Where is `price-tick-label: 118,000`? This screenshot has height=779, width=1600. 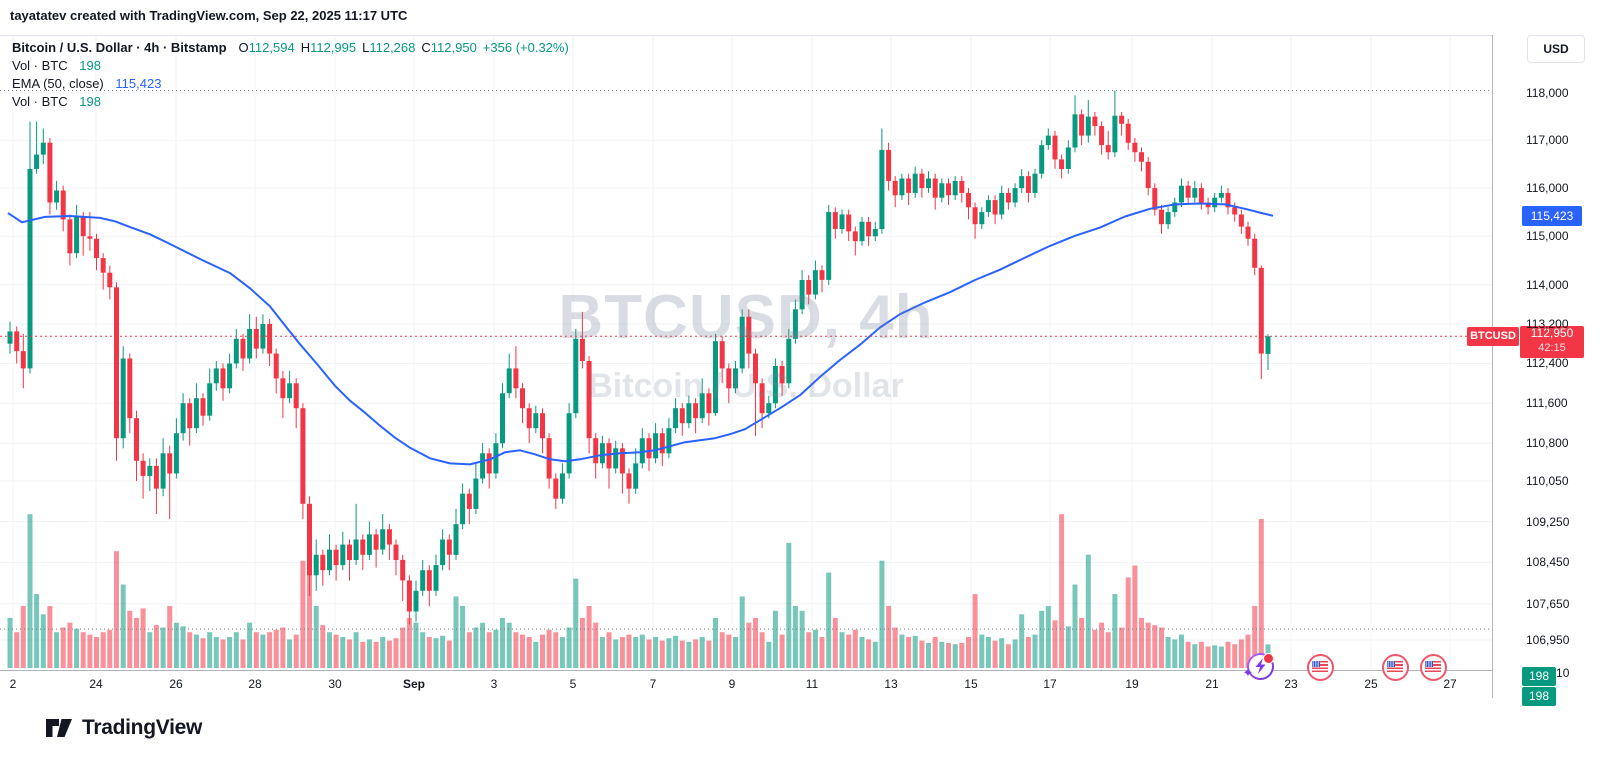 price-tick-label: 118,000 is located at coordinates (1547, 93).